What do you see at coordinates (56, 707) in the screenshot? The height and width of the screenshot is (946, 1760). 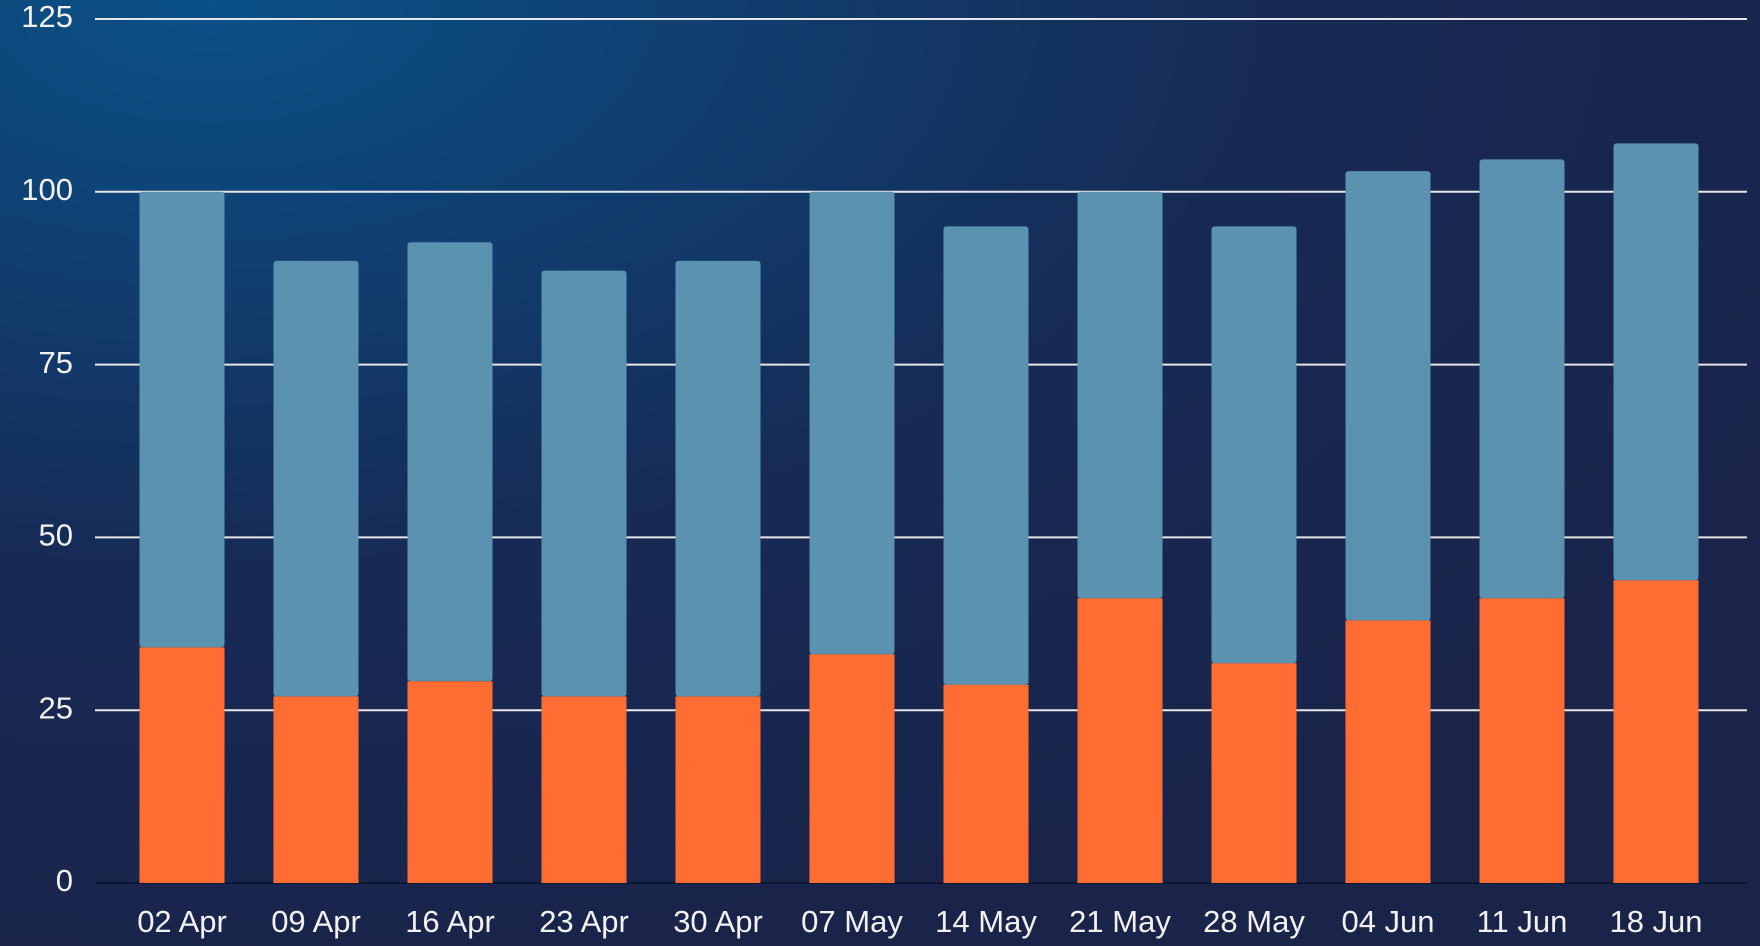 I see `y-tick-label: 25` at bounding box center [56, 707].